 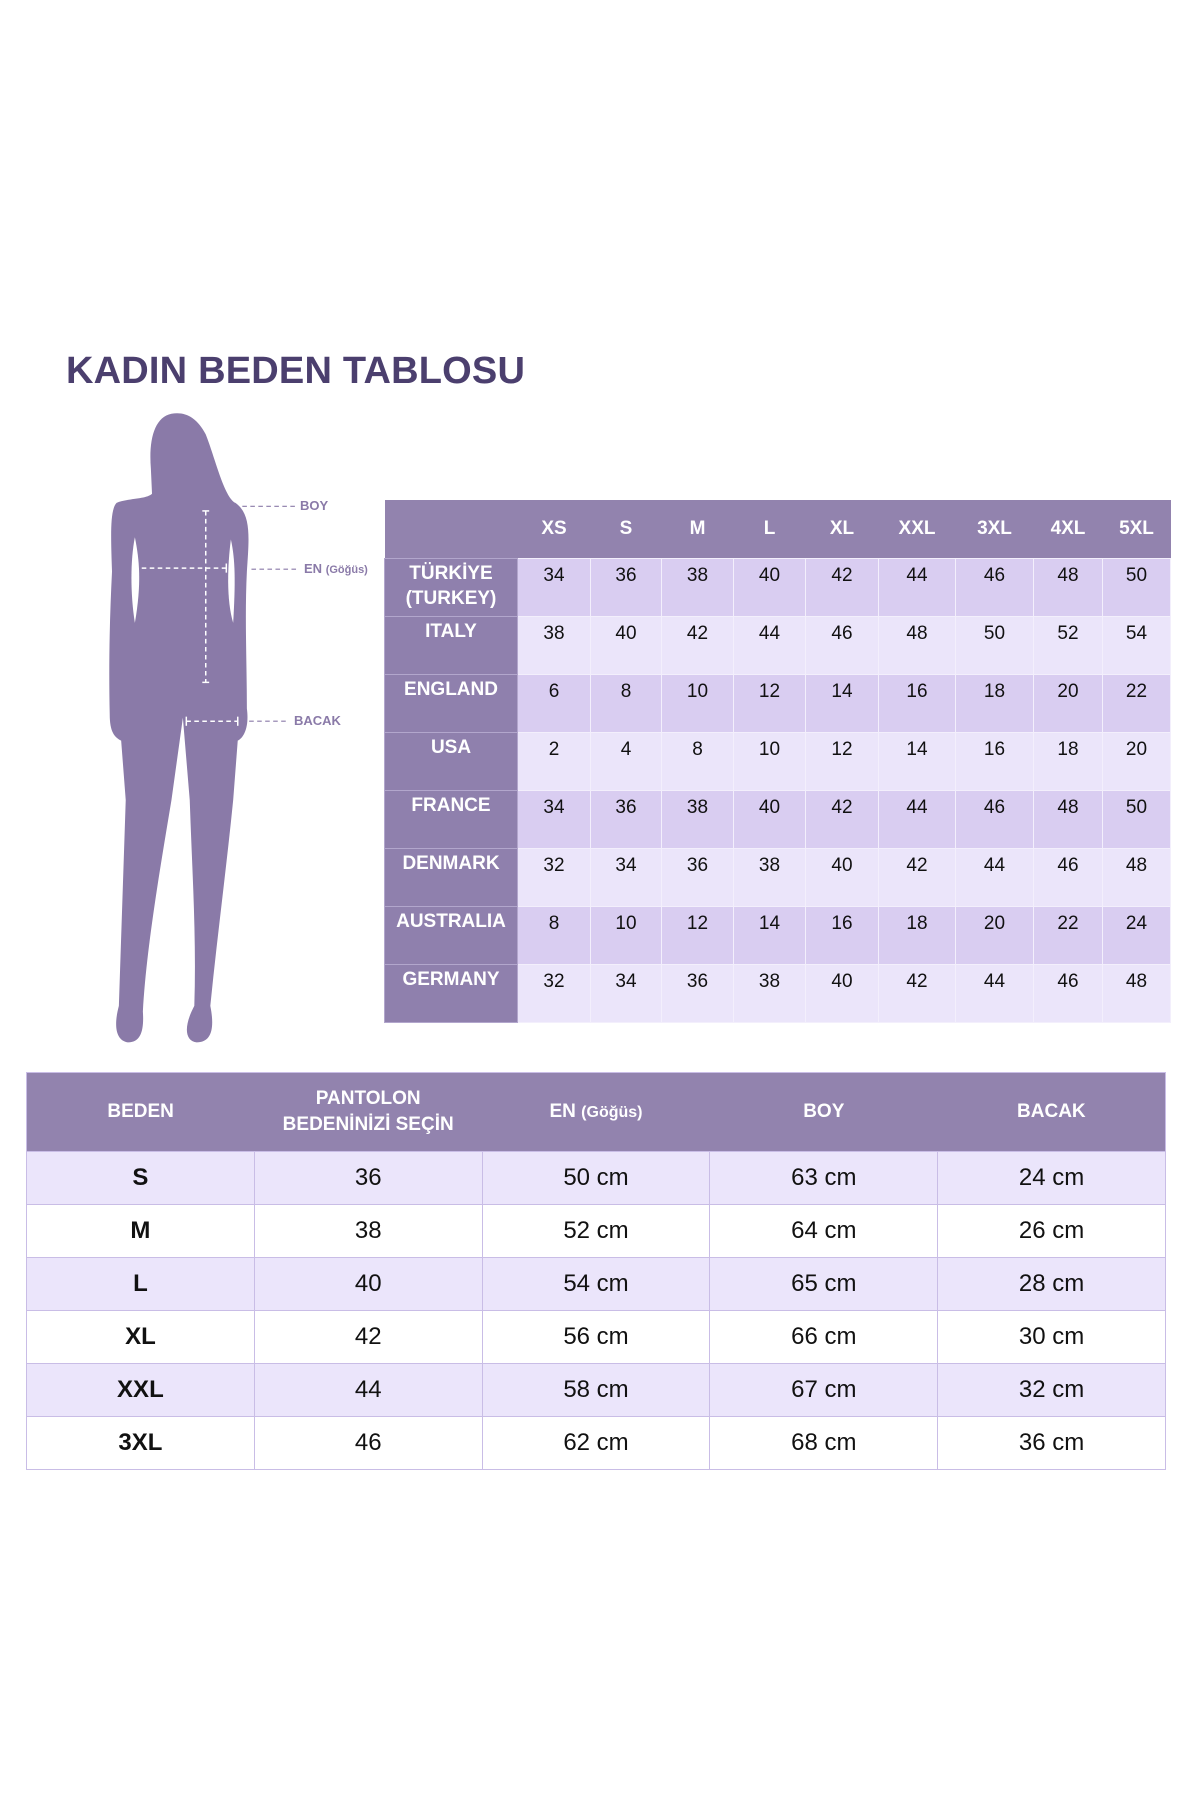 I want to click on size-column-header: 3XL, so click(x=994, y=529).